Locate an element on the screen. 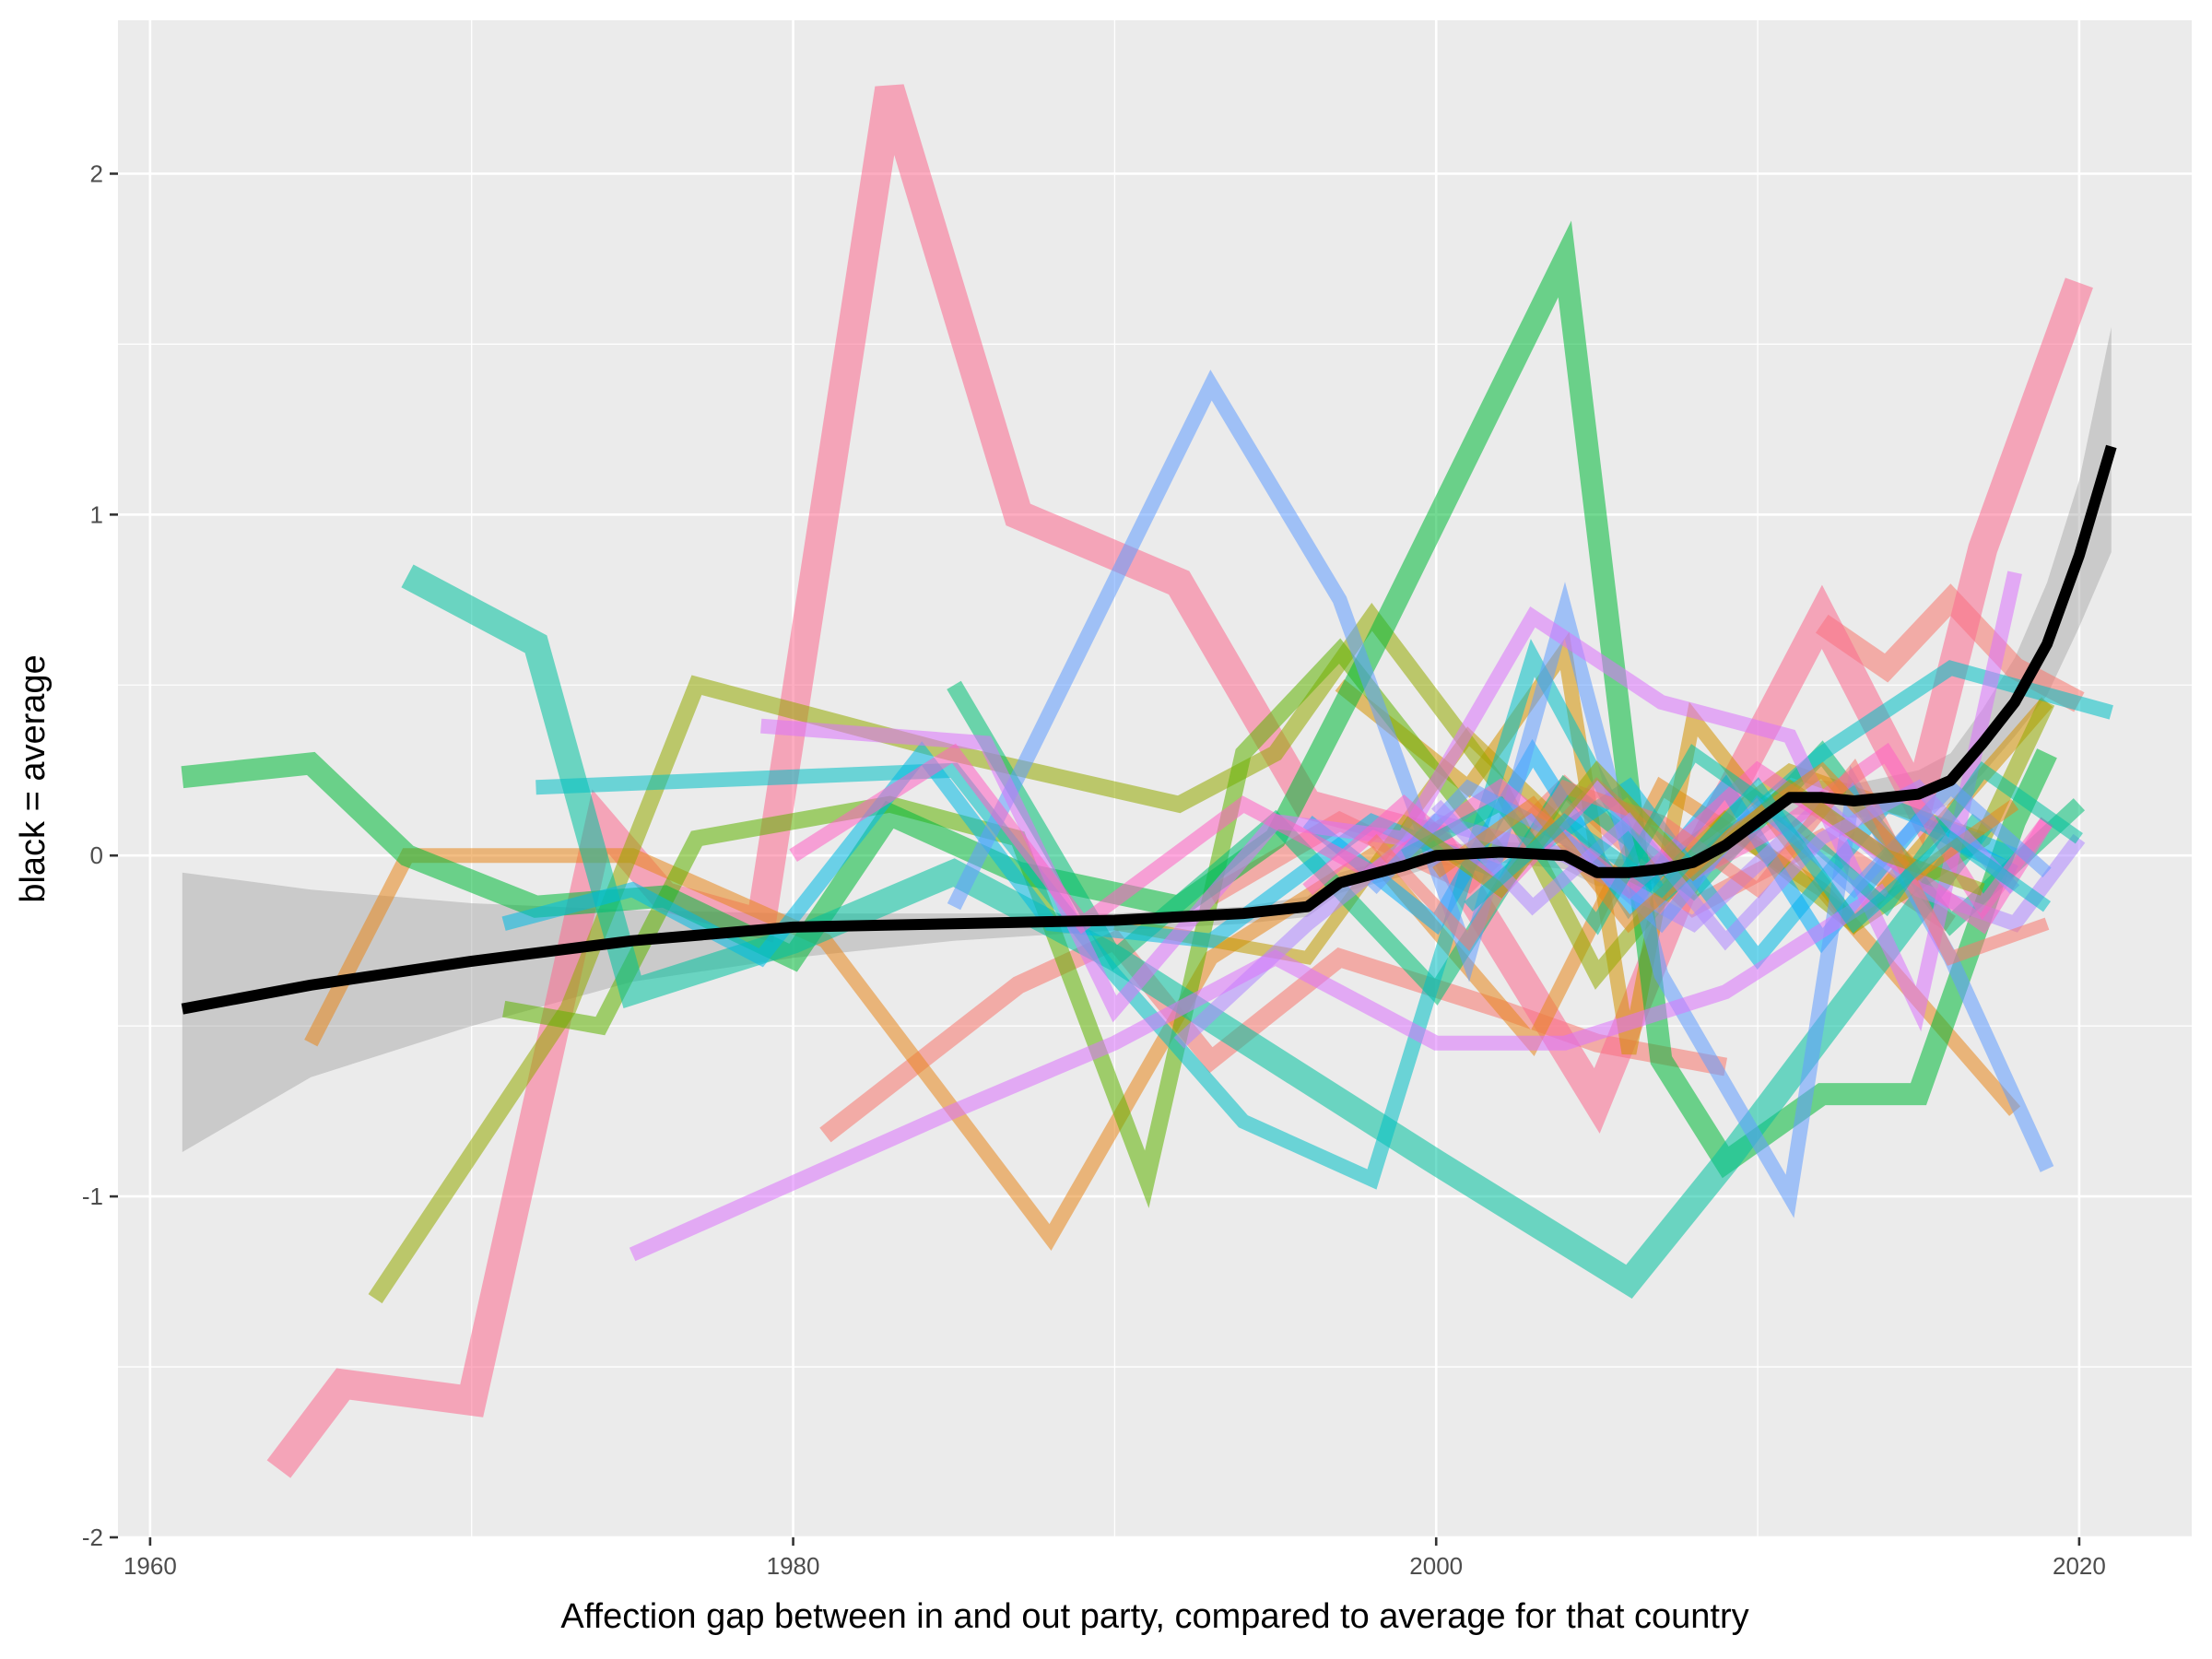 The image size is (2212, 1659). y-tick-label: 0 is located at coordinates (96, 855).